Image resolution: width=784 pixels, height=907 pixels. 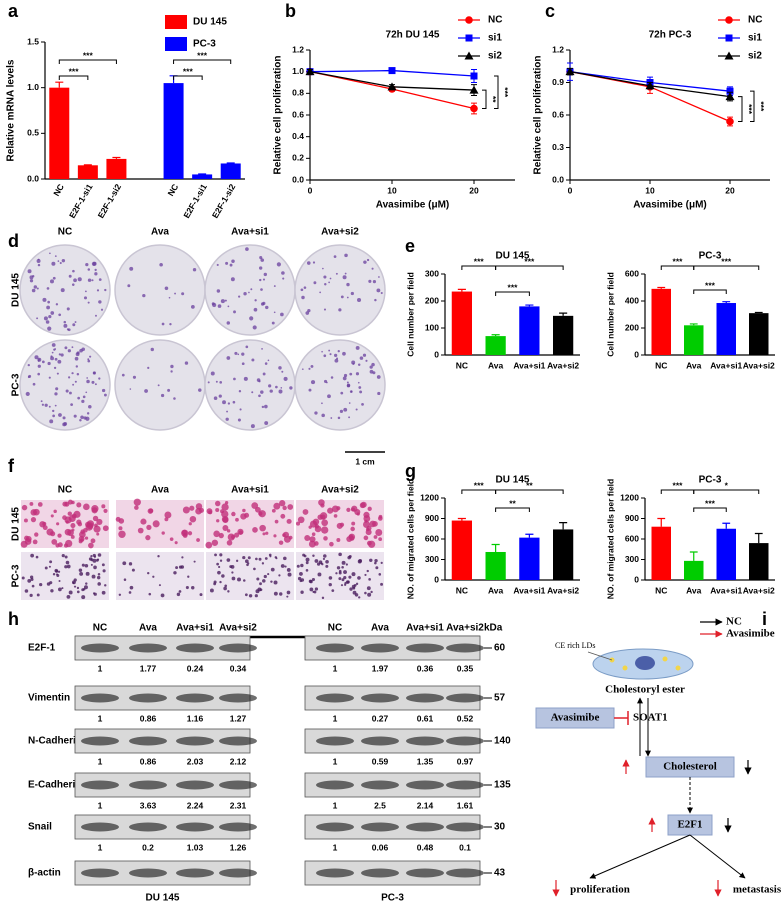 What do you see at coordinates (432, 273) in the screenshot?
I see `y-tick-label: 300` at bounding box center [432, 273].